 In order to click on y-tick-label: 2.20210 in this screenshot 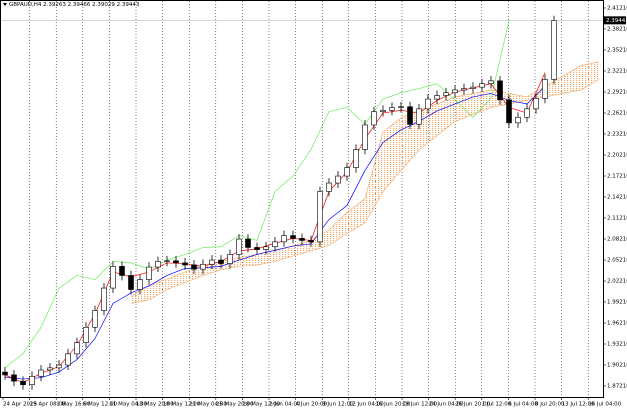, I will do `click(617, 155)`.